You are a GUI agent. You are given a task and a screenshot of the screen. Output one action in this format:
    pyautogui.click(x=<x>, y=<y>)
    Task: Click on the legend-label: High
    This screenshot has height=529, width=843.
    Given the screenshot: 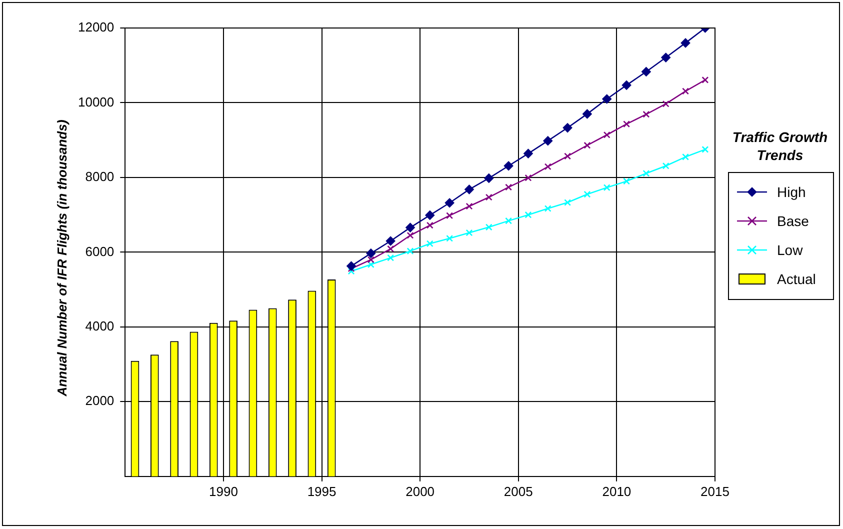 What is the action you would take?
    pyautogui.click(x=791, y=192)
    